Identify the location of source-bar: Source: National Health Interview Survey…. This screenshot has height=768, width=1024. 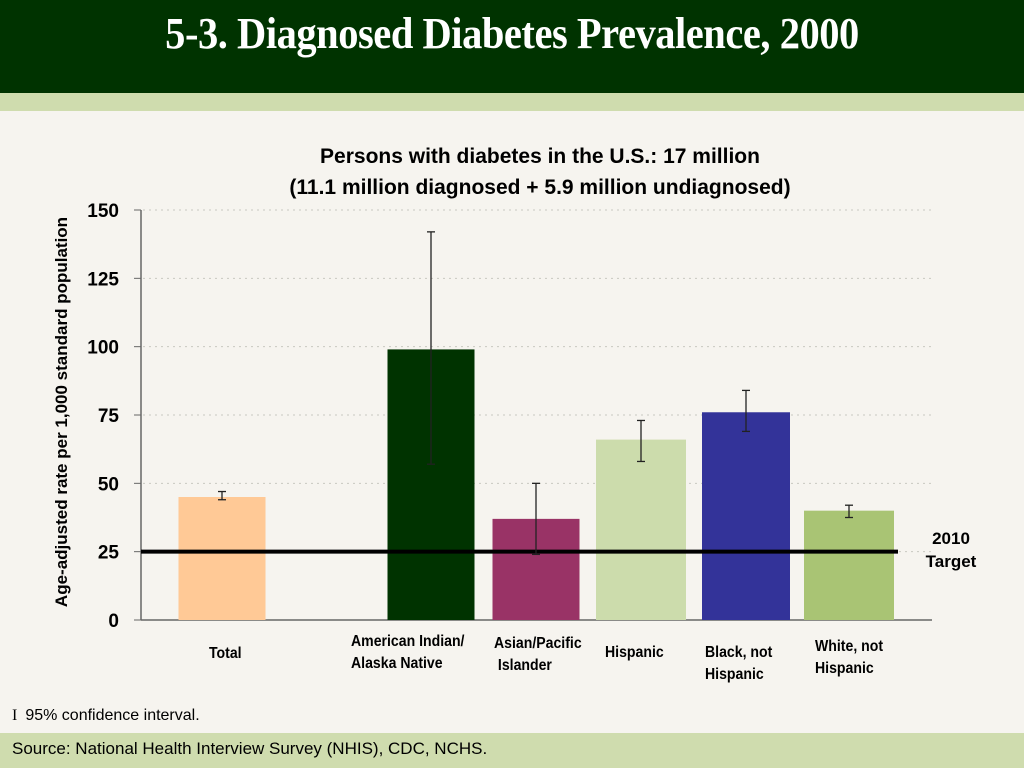
(512, 750).